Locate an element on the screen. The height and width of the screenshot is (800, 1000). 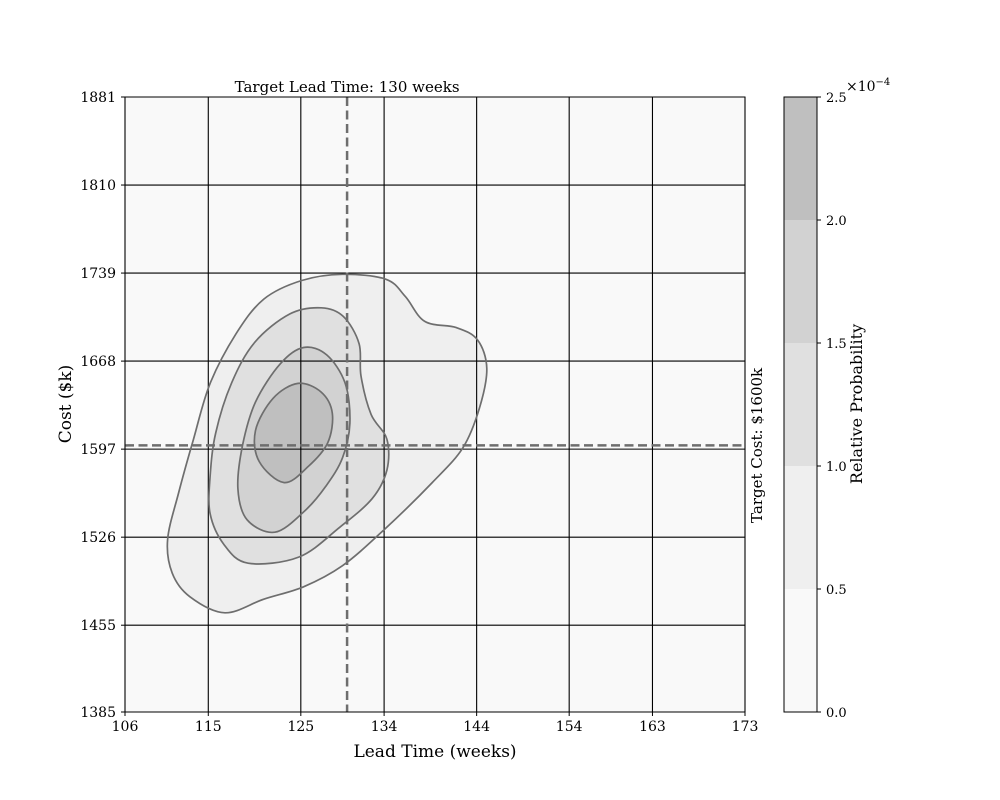
y-axis-label: Cost ($k) is located at coordinates (66, 404).